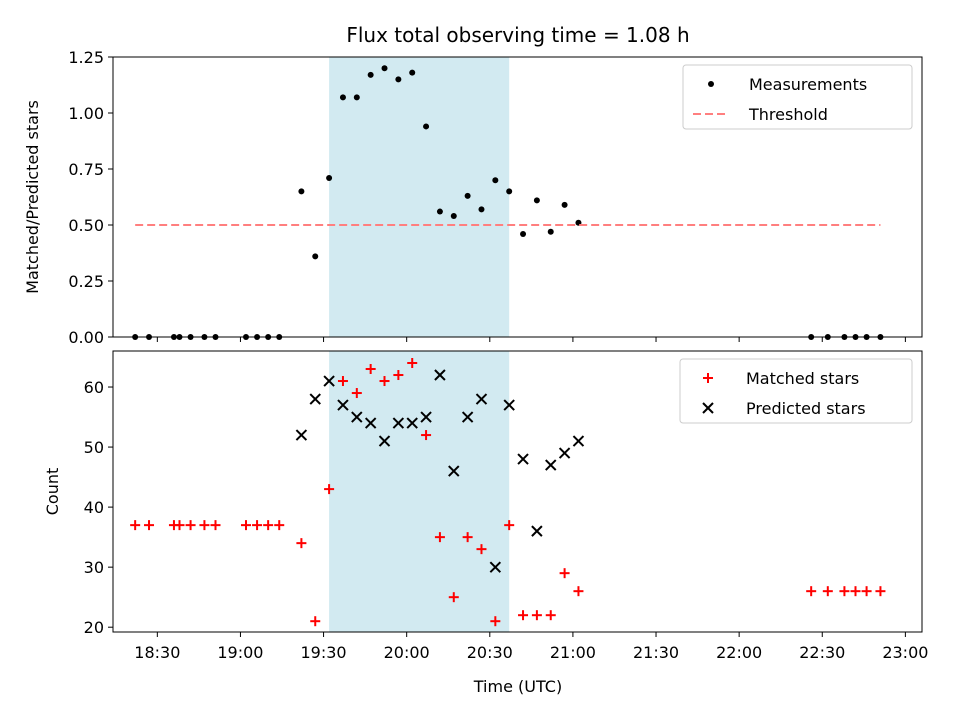 The height and width of the screenshot is (724, 960). What do you see at coordinates (94, 627) in the screenshot?
I see `y-tick-label: 20` at bounding box center [94, 627].